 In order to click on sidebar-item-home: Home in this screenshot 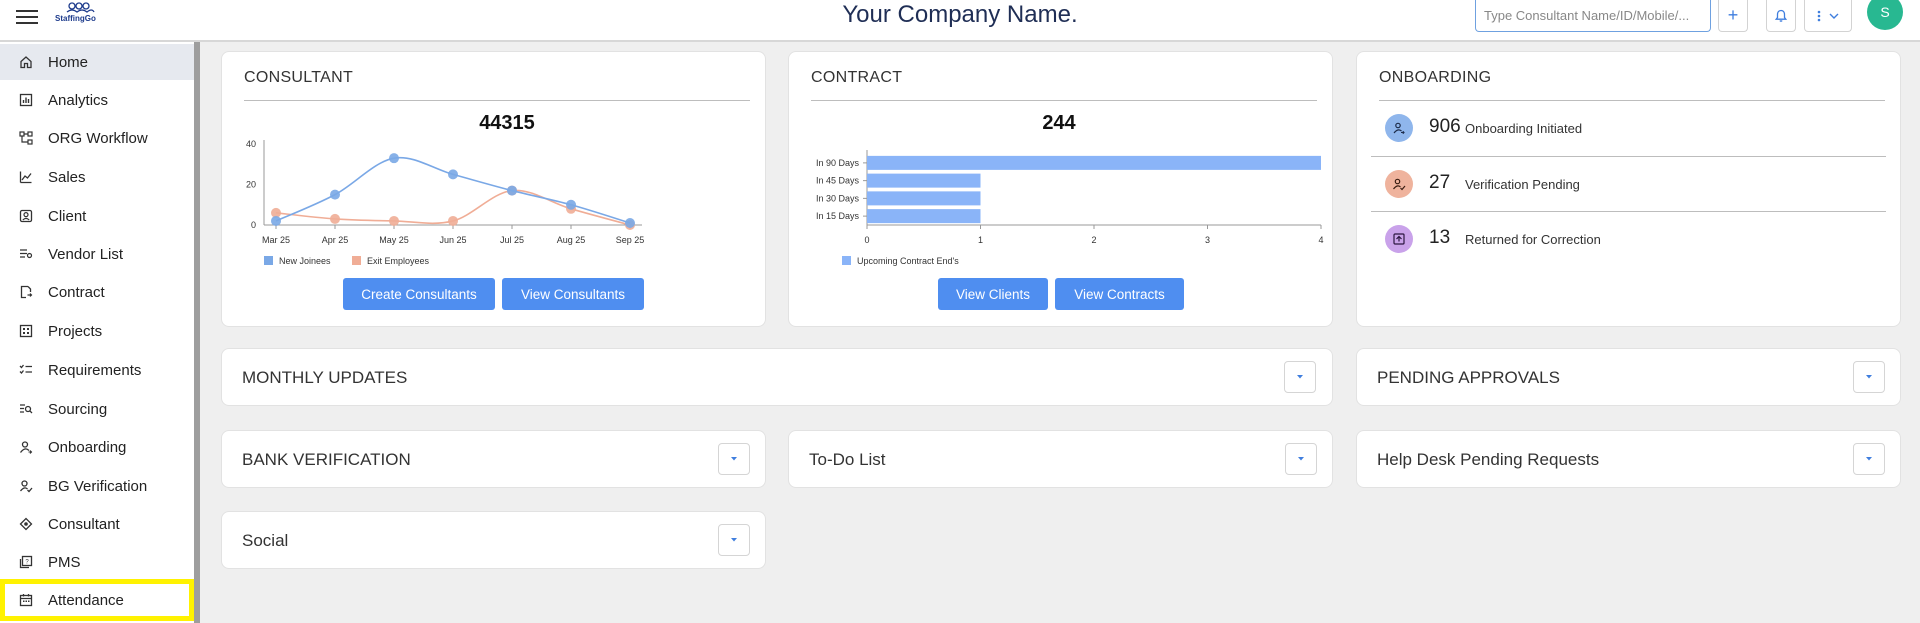, I will do `click(97, 62)`.